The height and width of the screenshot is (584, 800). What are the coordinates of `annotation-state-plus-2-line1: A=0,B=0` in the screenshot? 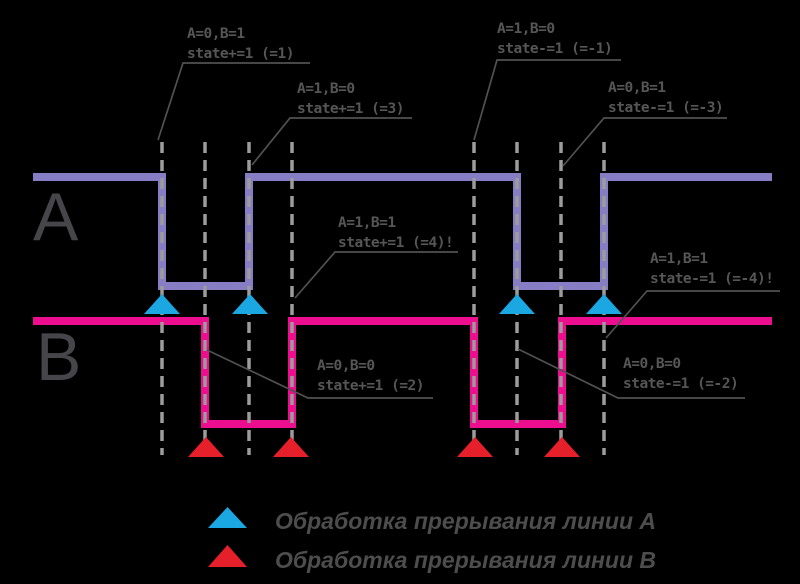 It's located at (346, 366).